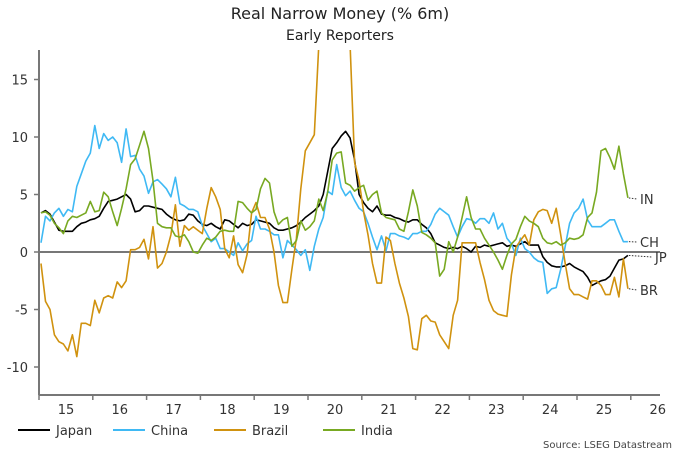  What do you see at coordinates (19, 81) in the screenshot?
I see `y-tick-label: 15` at bounding box center [19, 81].